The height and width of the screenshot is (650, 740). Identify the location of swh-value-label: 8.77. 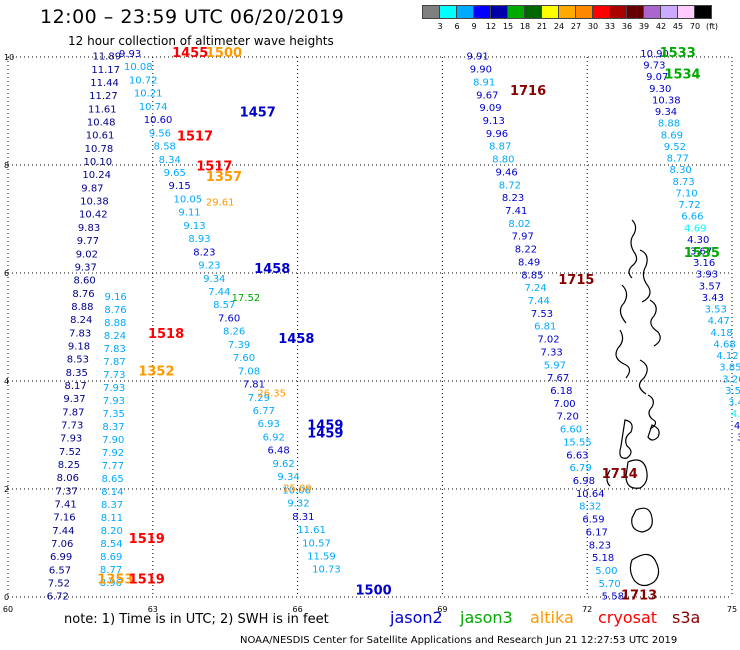
(111, 570).